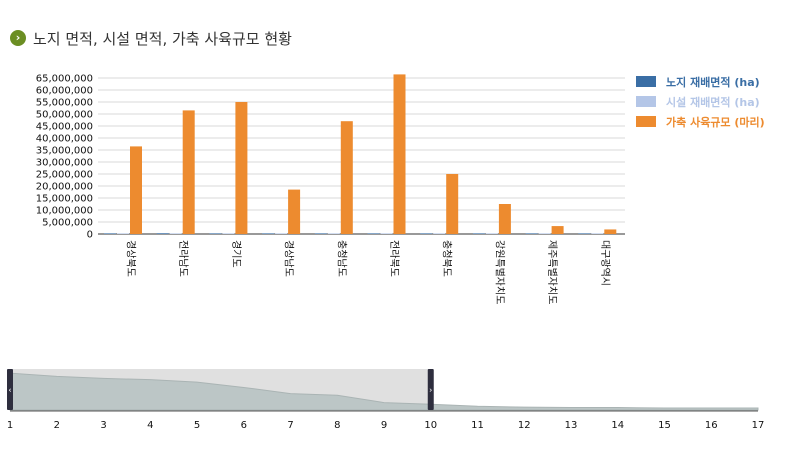 The height and width of the screenshot is (449, 796). I want to click on y-tick-label: 20,000,000, so click(64, 187).